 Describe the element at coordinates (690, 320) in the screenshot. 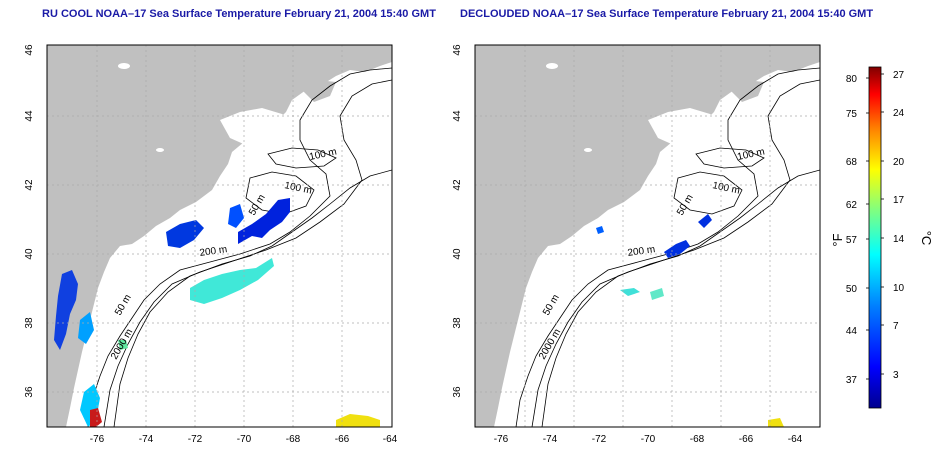

I see `right-sst-patches` at that location.